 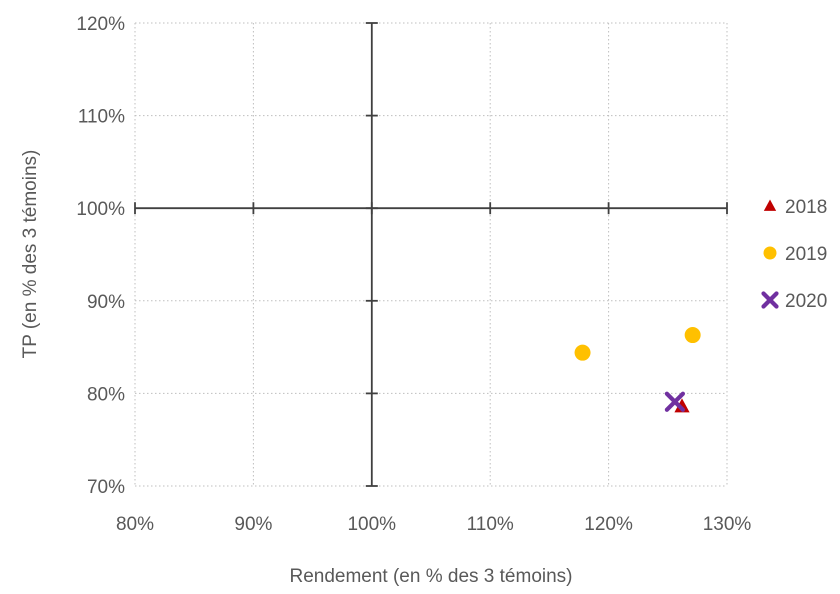 What do you see at coordinates (106, 394) in the screenshot?
I see `y-tick-label: 80%` at bounding box center [106, 394].